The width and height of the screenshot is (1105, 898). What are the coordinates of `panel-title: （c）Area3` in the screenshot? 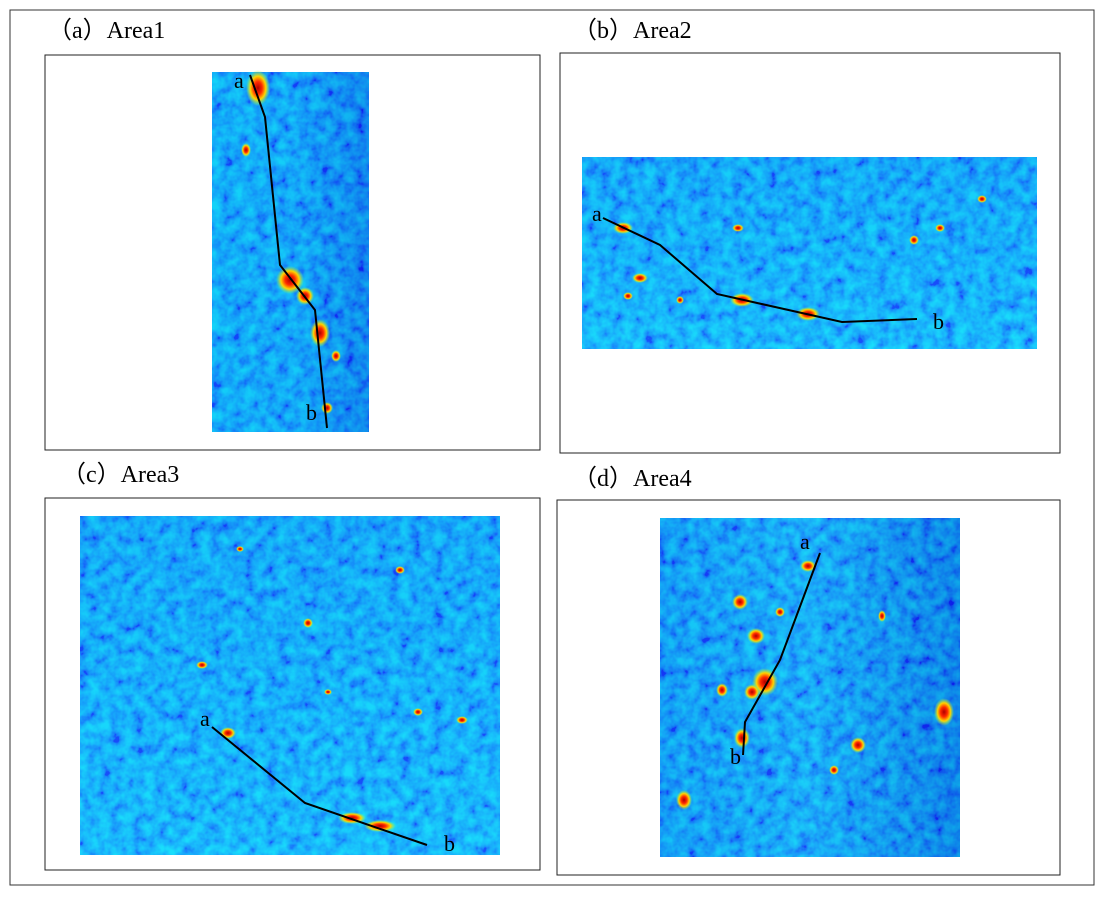 It's located at (120, 475).